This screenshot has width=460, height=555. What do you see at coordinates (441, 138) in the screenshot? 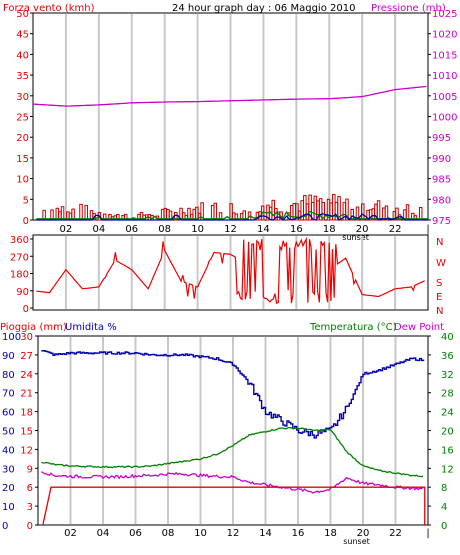
I see `pressure-tick-label: 995` at bounding box center [441, 138].